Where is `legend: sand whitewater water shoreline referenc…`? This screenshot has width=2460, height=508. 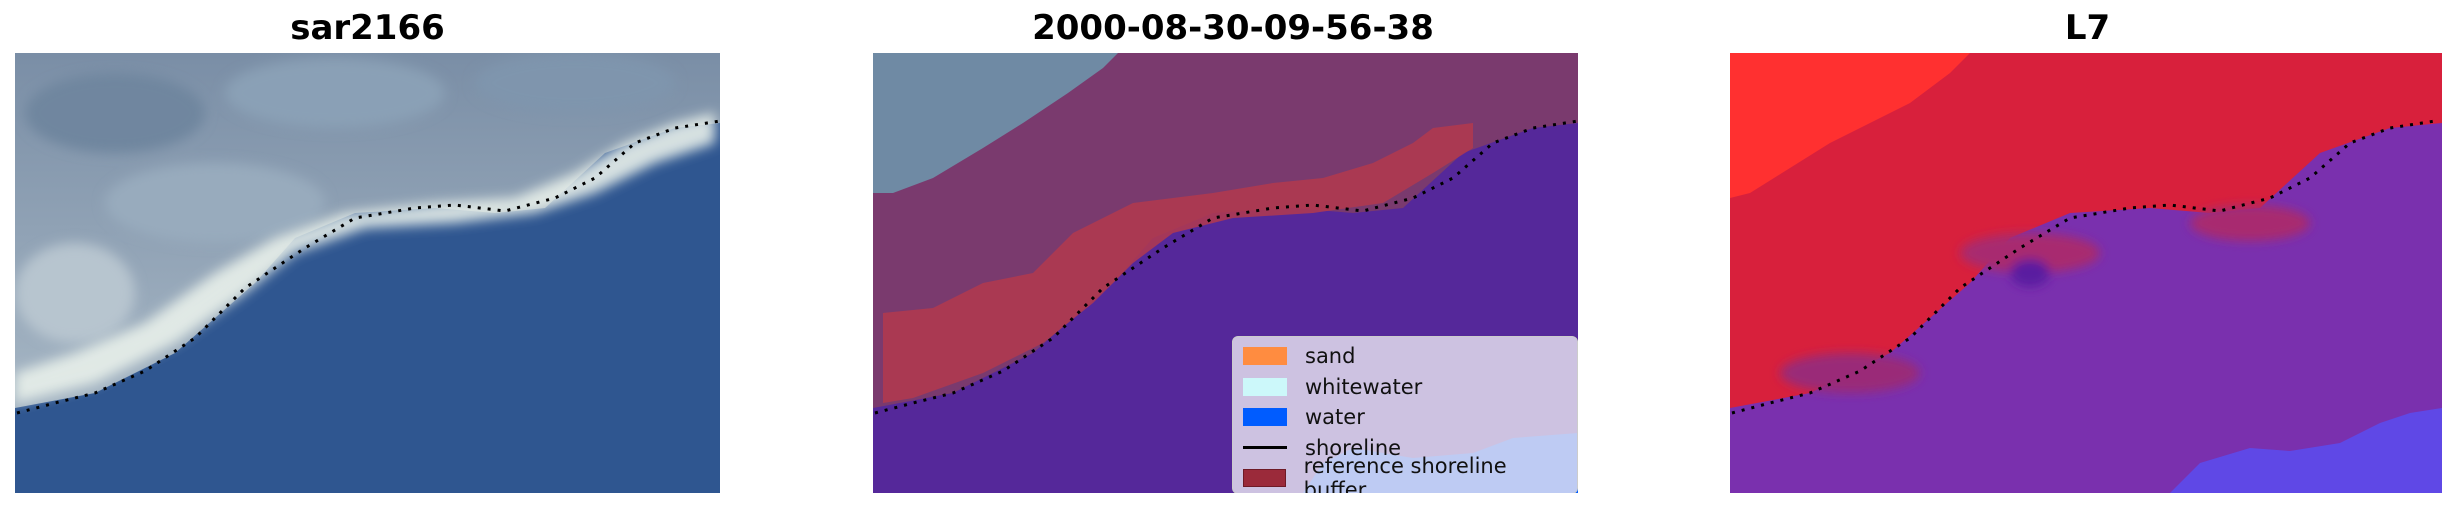 legend: sand whitewater water shoreline referenc… is located at coordinates (1405, 414).